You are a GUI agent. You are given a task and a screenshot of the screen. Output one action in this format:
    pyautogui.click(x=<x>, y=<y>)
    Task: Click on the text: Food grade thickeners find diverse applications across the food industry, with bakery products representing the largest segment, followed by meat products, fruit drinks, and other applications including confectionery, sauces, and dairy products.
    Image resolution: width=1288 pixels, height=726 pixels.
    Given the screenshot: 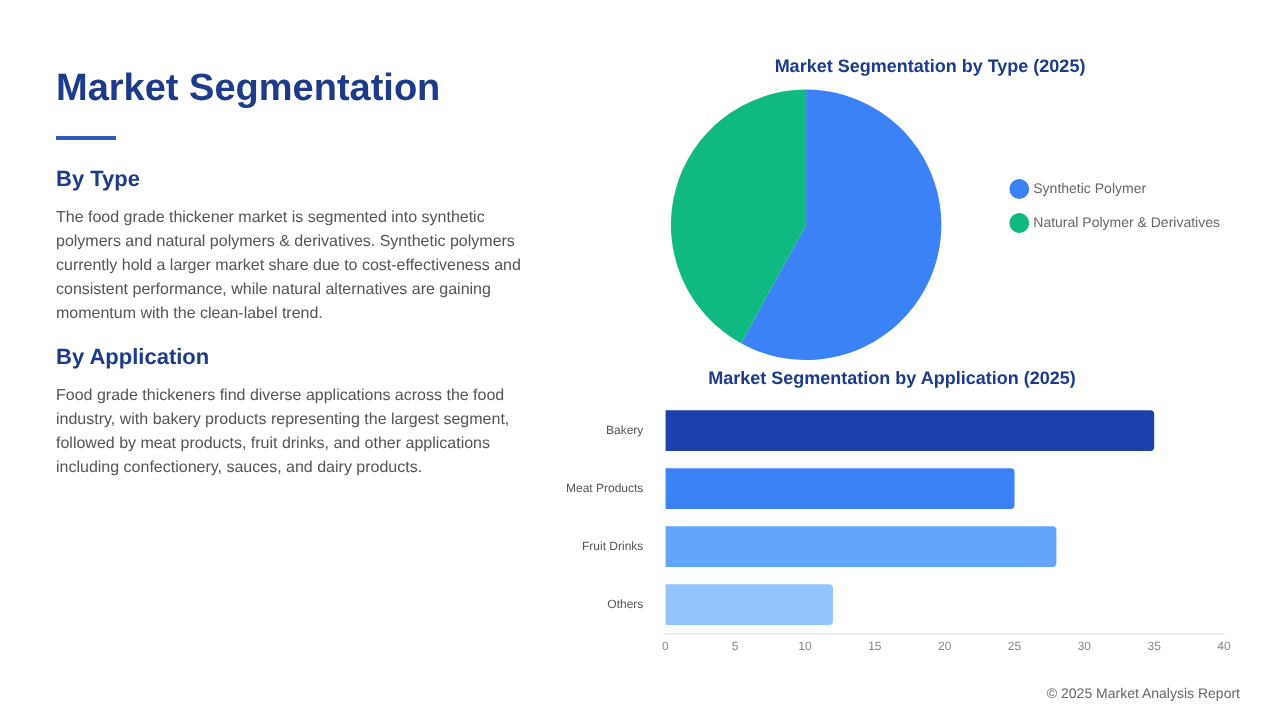 What is the action you would take?
    pyautogui.click(x=284, y=432)
    